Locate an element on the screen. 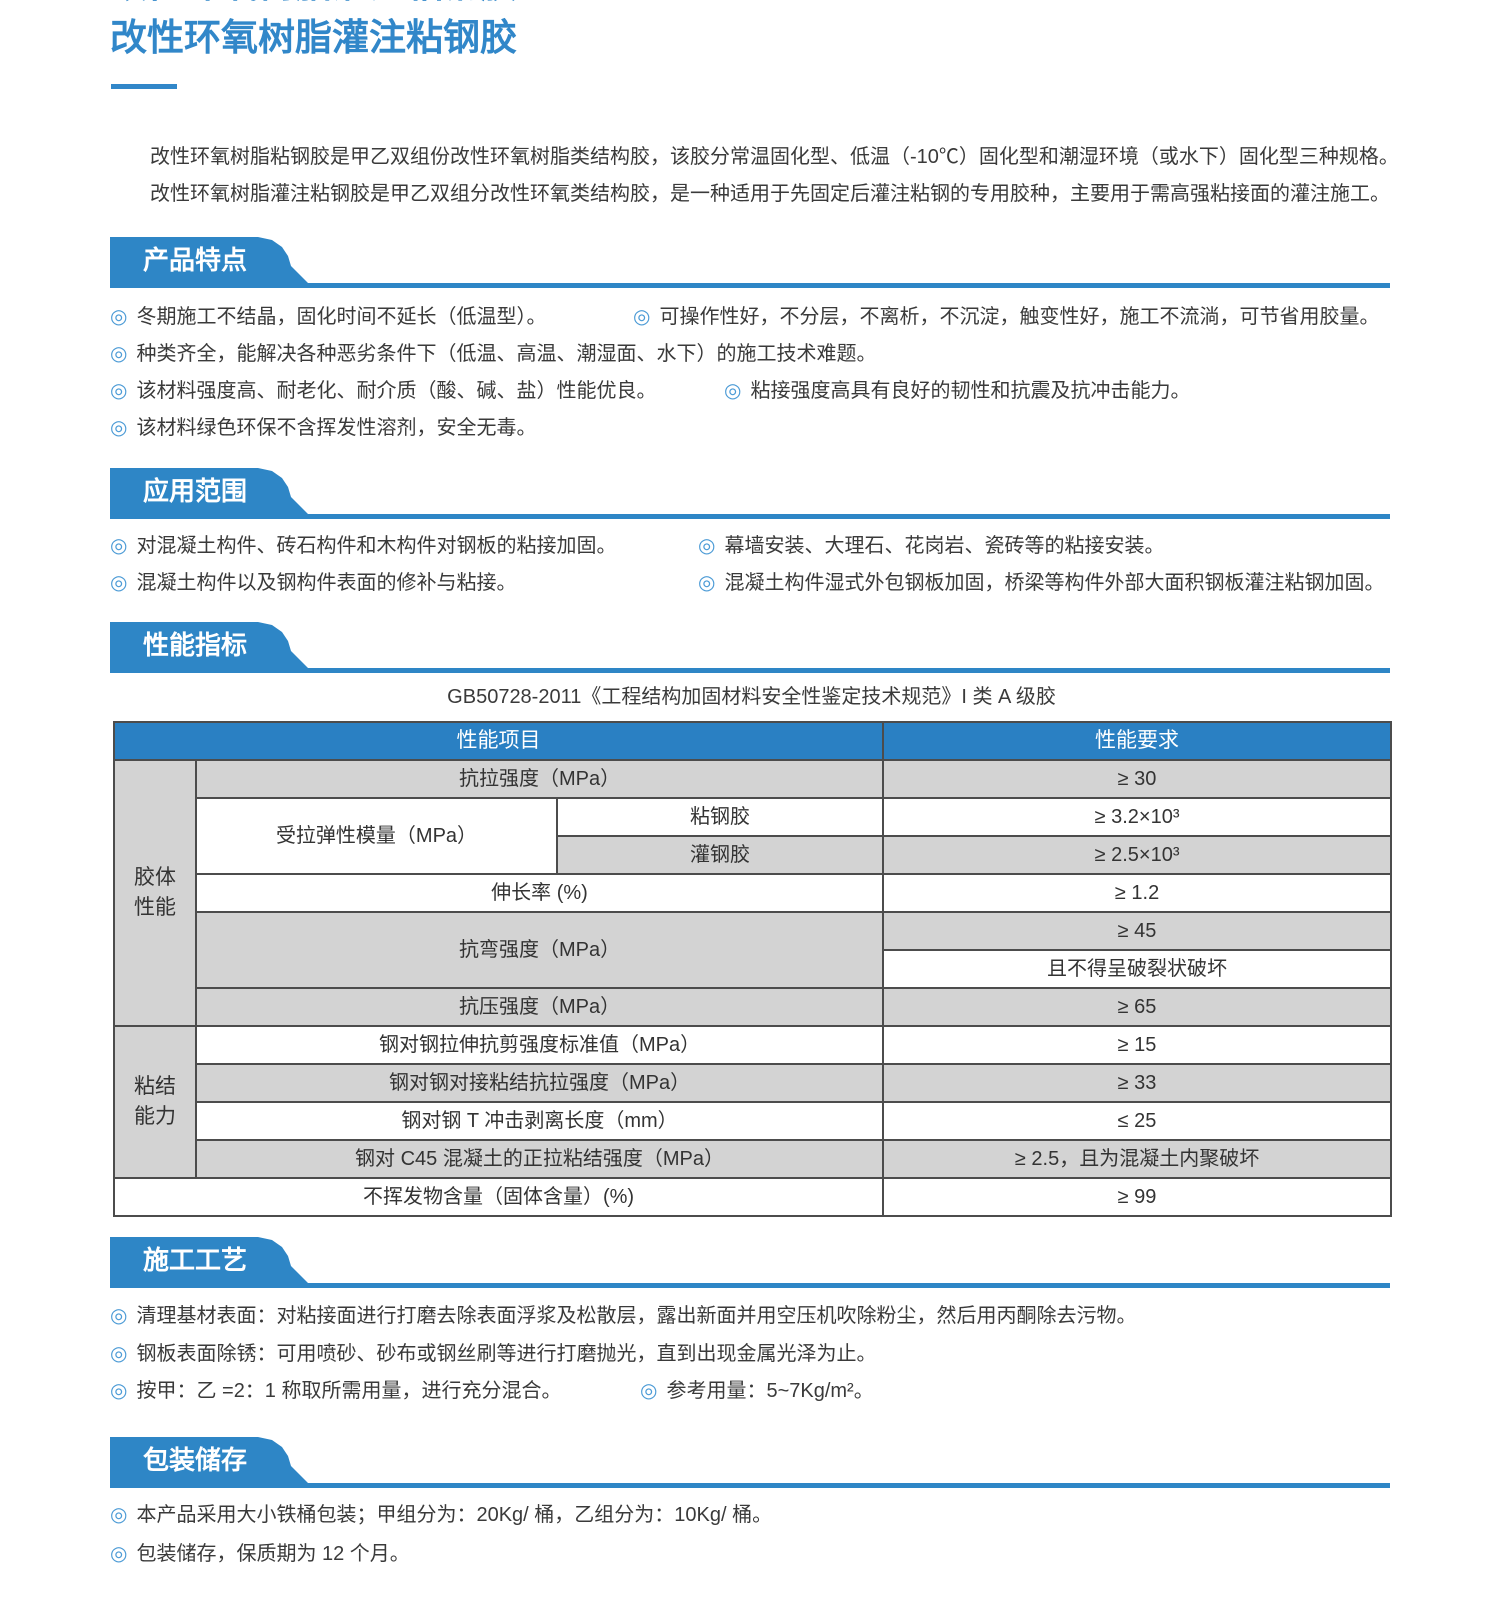 The image size is (1503, 1600). spec-value: ≥ 99 is located at coordinates (1137, 1197).